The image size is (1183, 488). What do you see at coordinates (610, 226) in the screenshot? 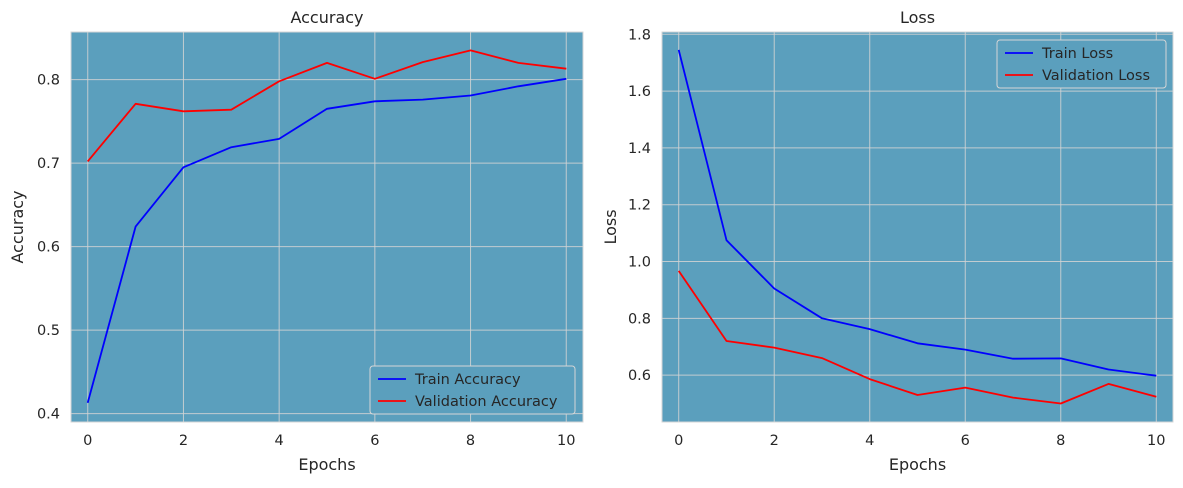
I see `y-axis-label: Loss` at bounding box center [610, 226].